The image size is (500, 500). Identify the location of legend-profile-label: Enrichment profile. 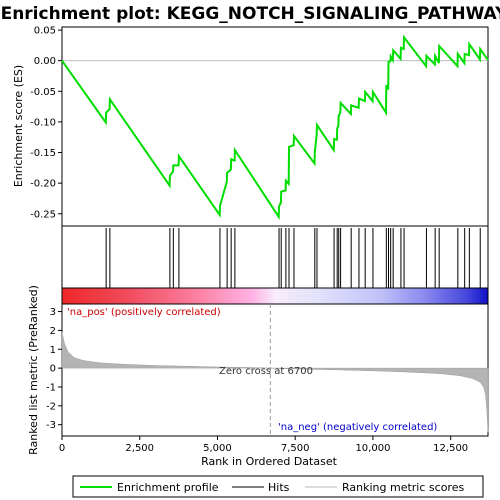
(168, 487).